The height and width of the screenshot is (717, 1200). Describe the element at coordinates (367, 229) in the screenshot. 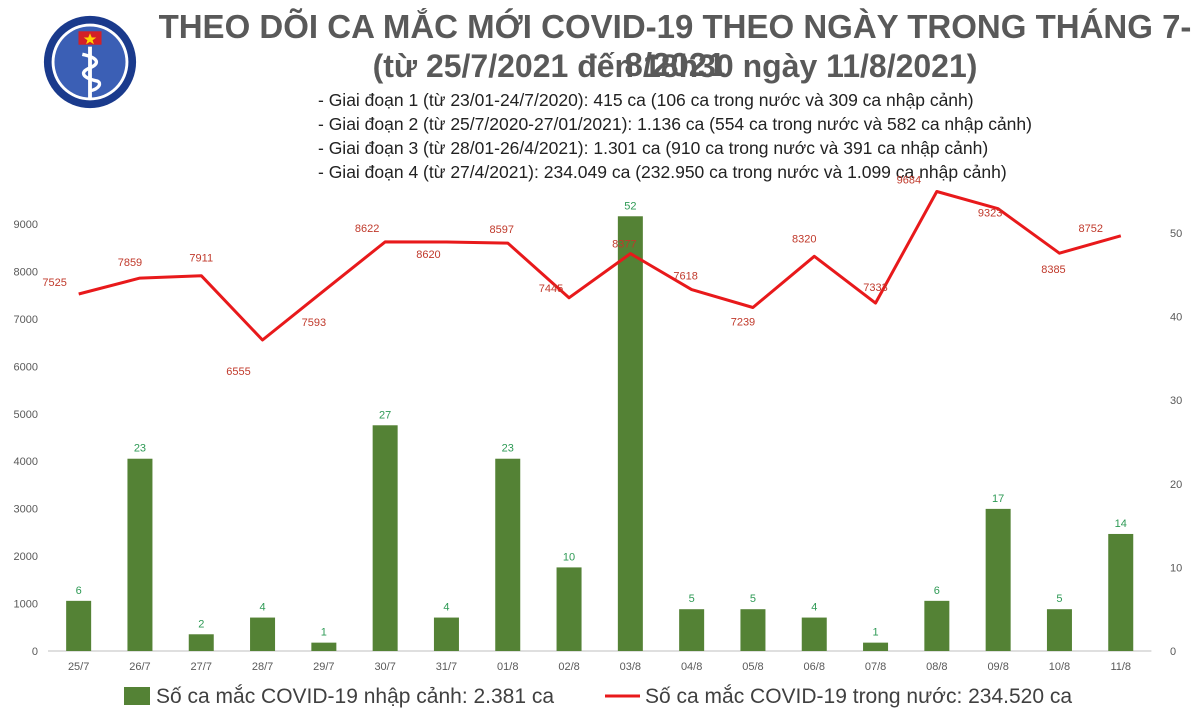

I see `line-value-label: 8622` at that location.